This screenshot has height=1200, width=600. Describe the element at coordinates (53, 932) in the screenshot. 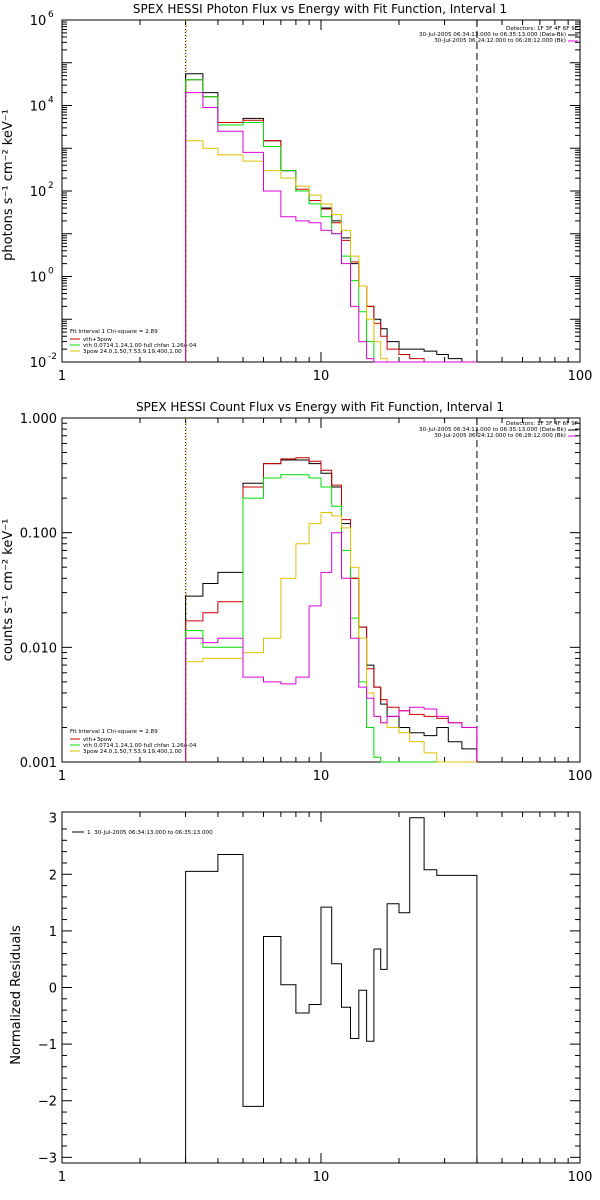

I see `y-tick-label: 1` at that location.